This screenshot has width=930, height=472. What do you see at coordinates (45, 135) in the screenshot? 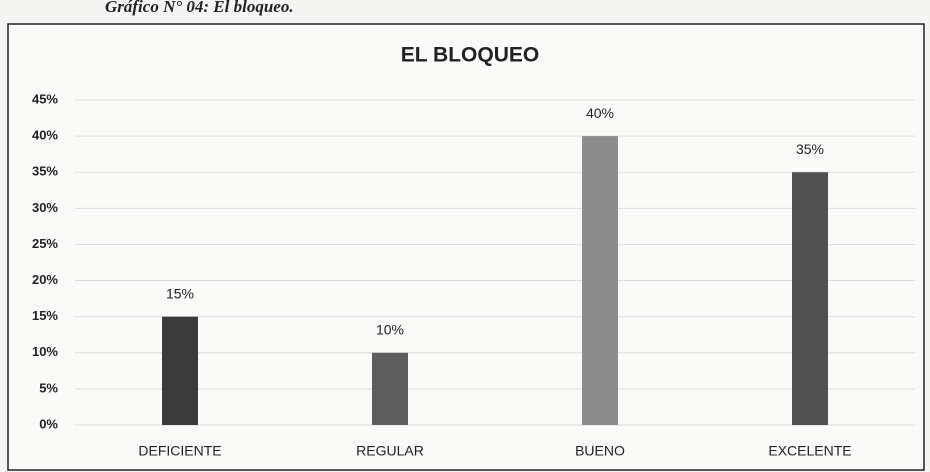
I see `y-tick-label: 40%` at bounding box center [45, 135].